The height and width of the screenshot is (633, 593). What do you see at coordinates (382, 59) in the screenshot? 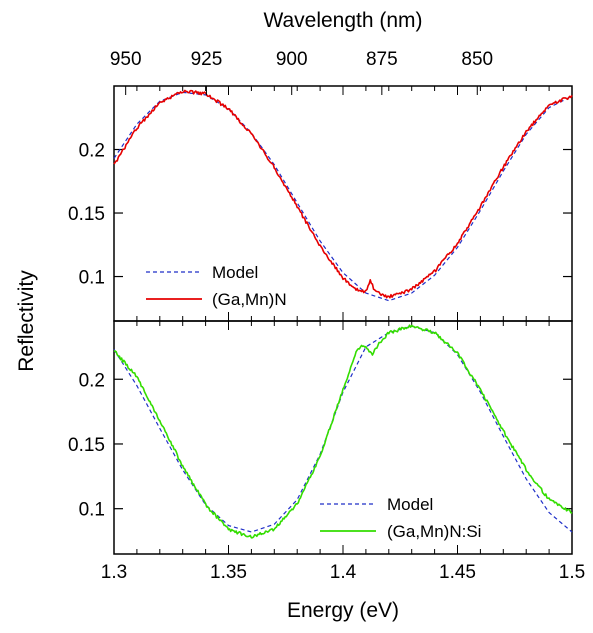
I see `x2-tick-label: 875` at bounding box center [382, 59].